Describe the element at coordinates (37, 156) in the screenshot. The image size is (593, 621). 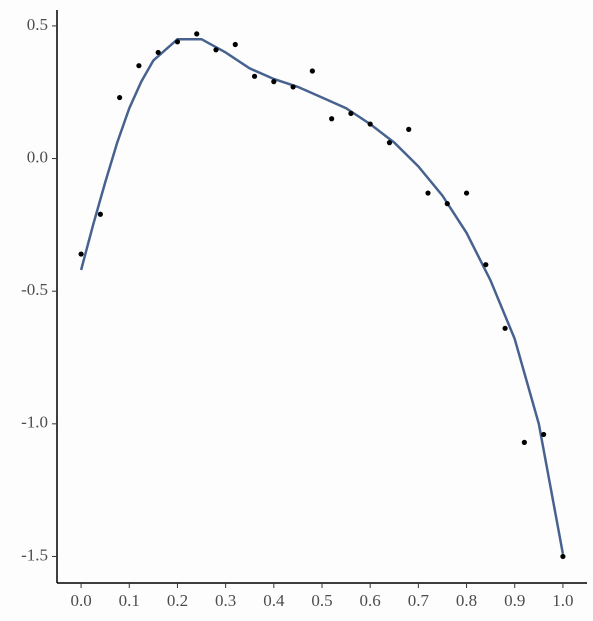
I see `y-tick-label: 0.0` at that location.